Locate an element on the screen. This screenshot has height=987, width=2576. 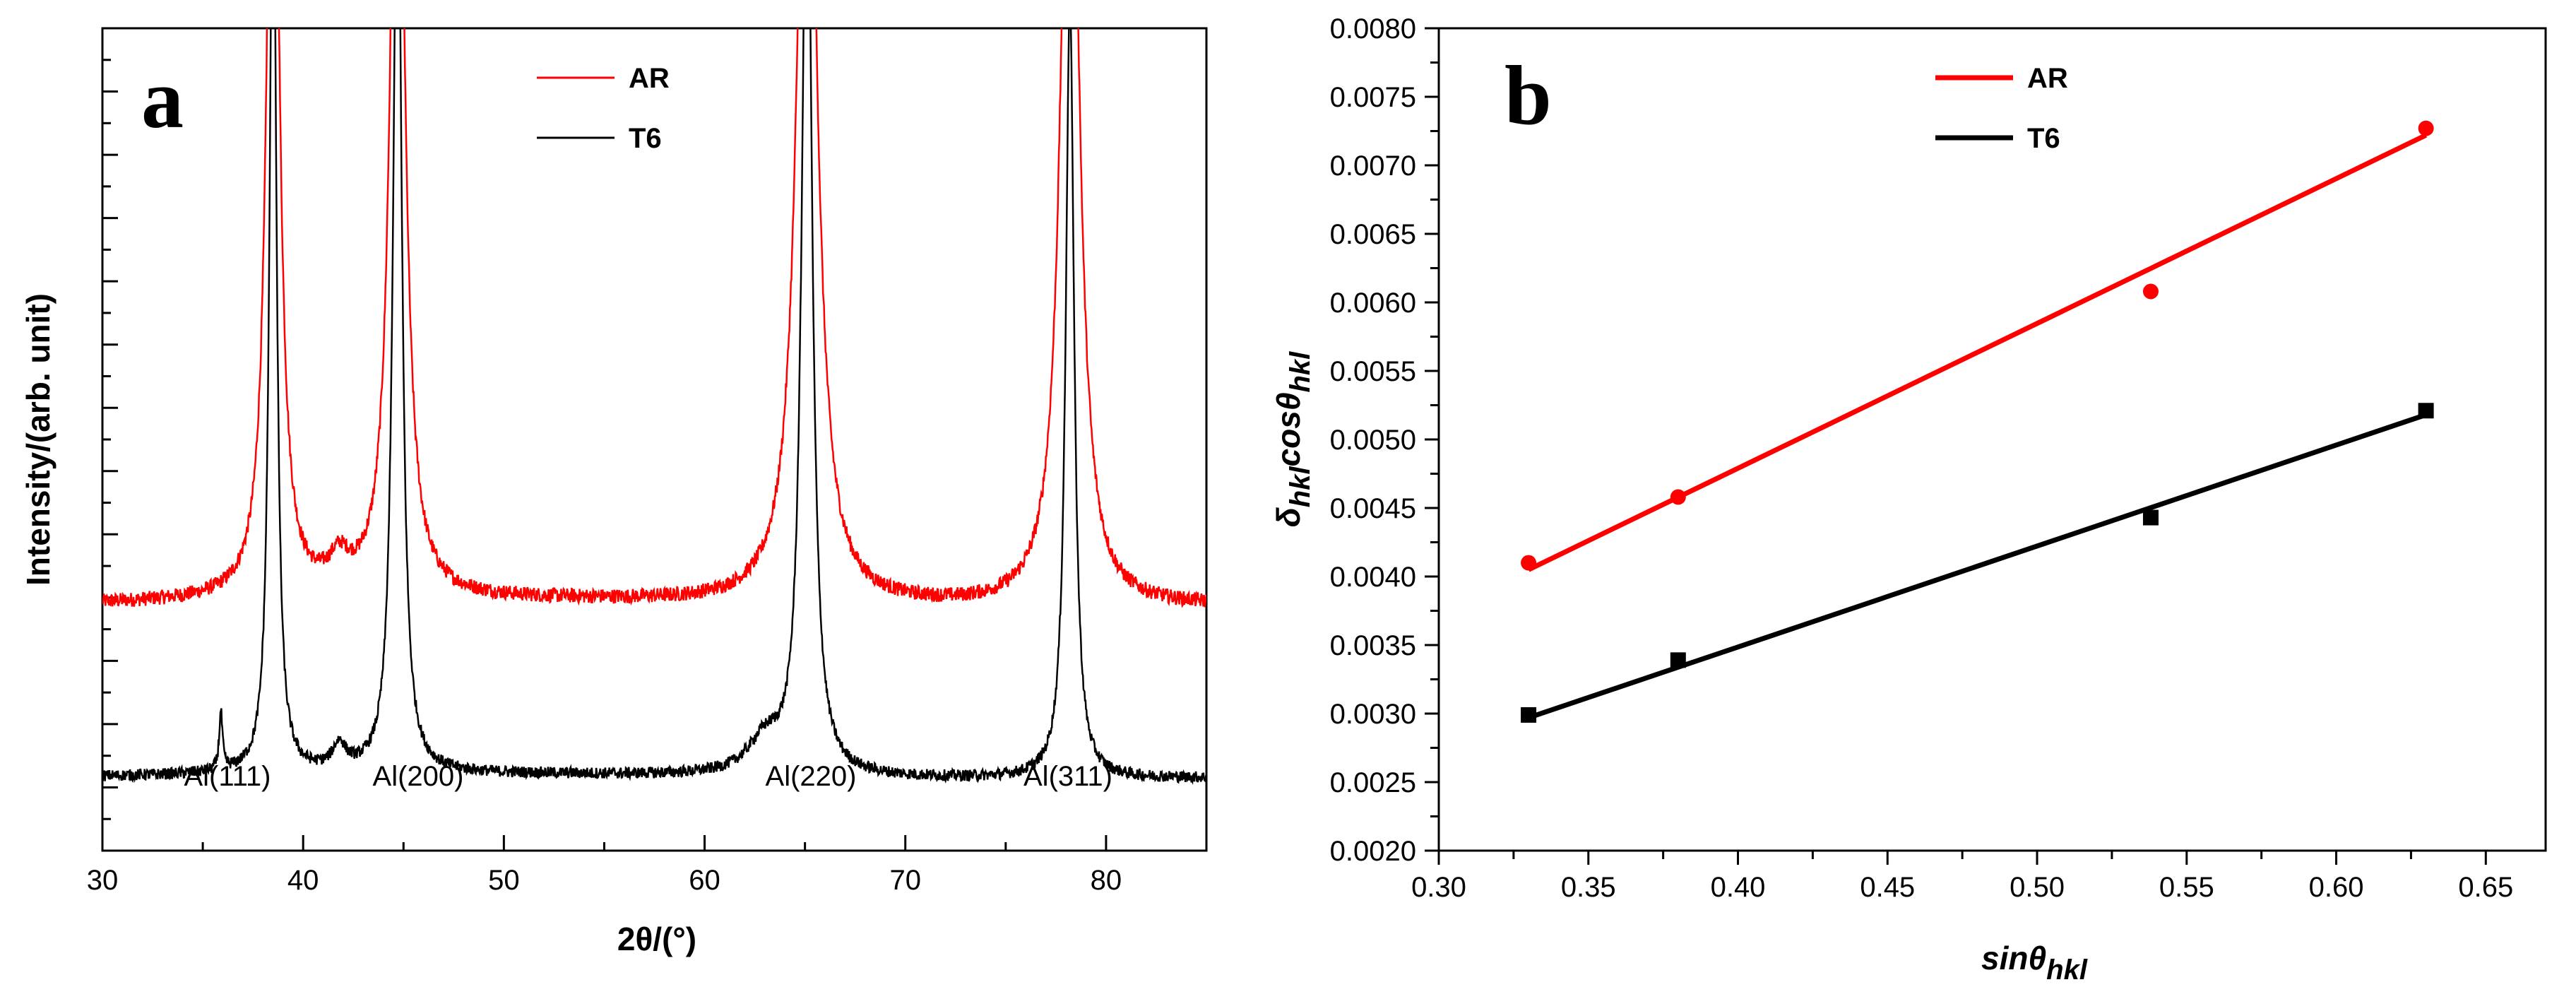
x-axis-title-b: sinθhkl is located at coordinates (2034, 963).